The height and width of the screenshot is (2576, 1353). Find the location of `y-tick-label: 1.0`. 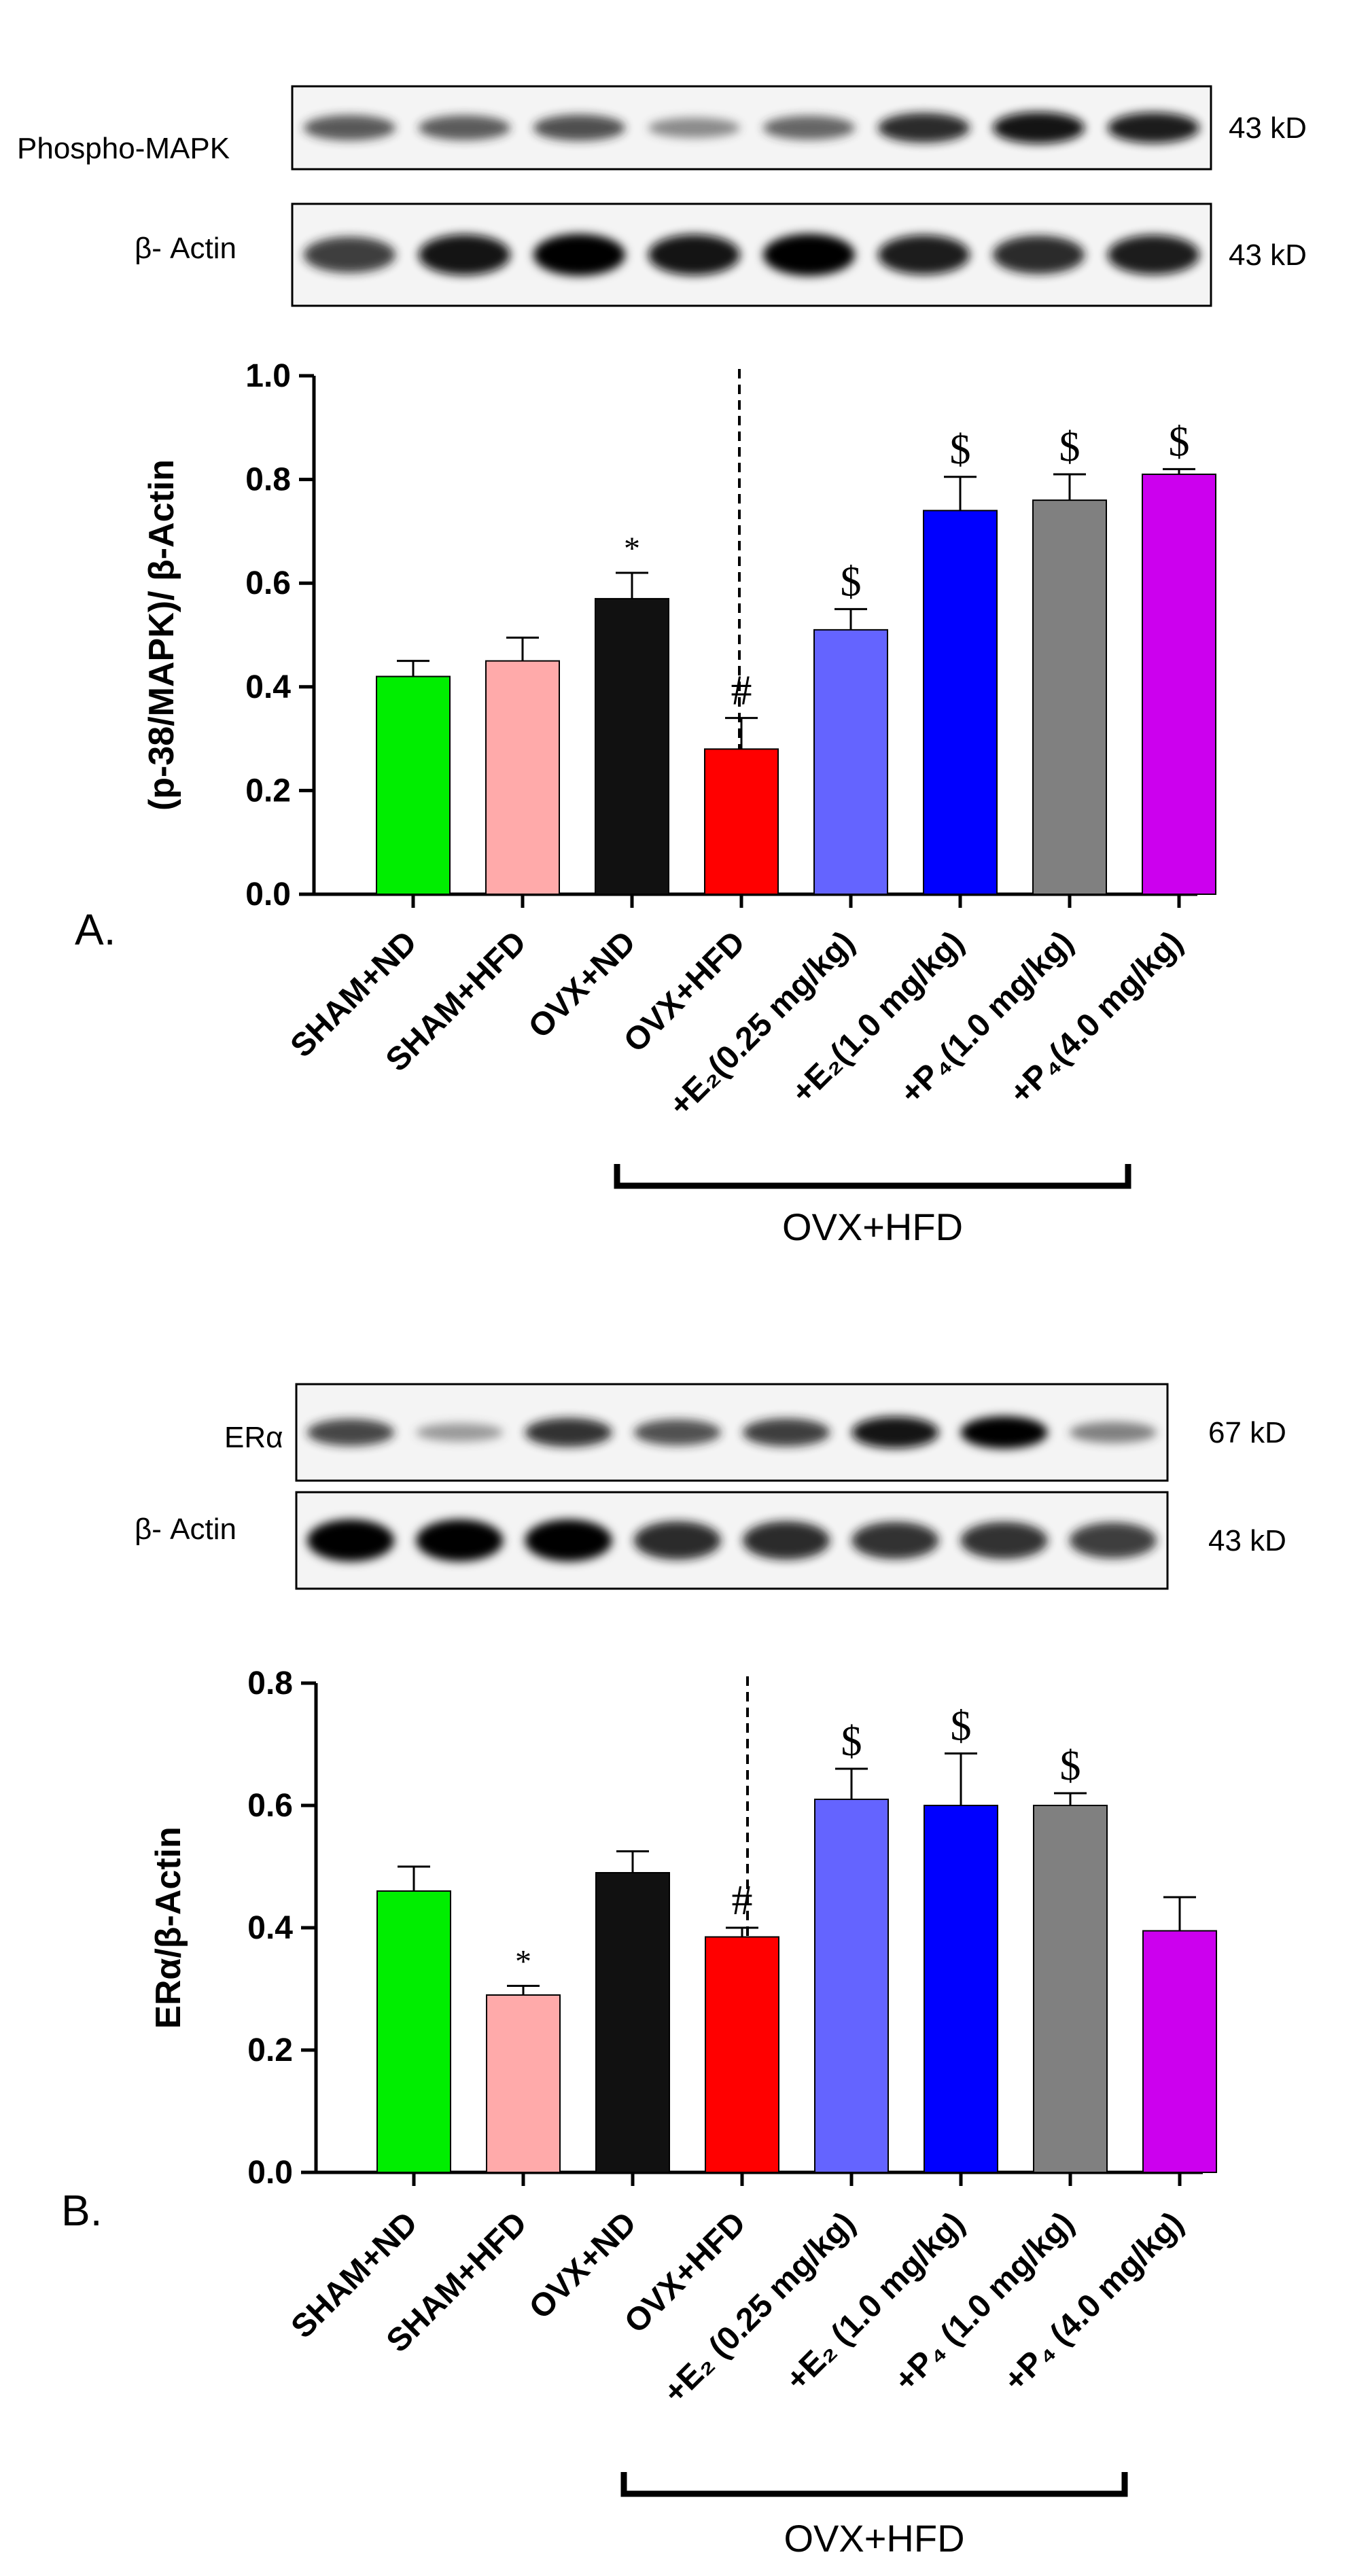

y-tick-label: 1.0 is located at coordinates (268, 376).